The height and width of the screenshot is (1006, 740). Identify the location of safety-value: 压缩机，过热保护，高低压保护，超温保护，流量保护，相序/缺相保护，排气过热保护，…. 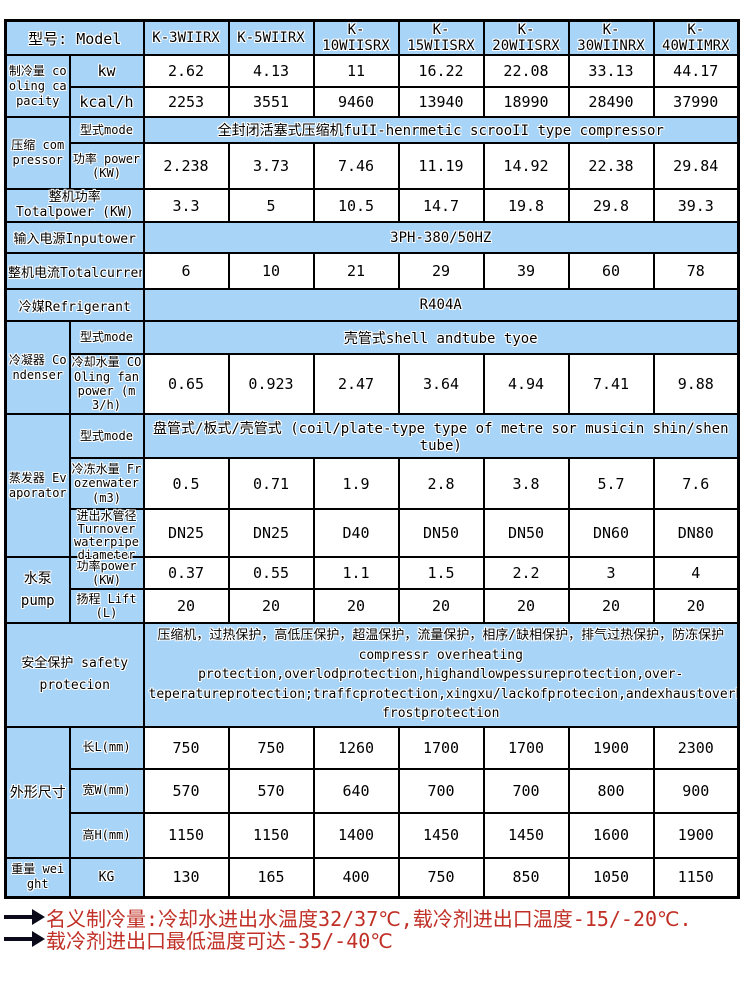
(441, 675).